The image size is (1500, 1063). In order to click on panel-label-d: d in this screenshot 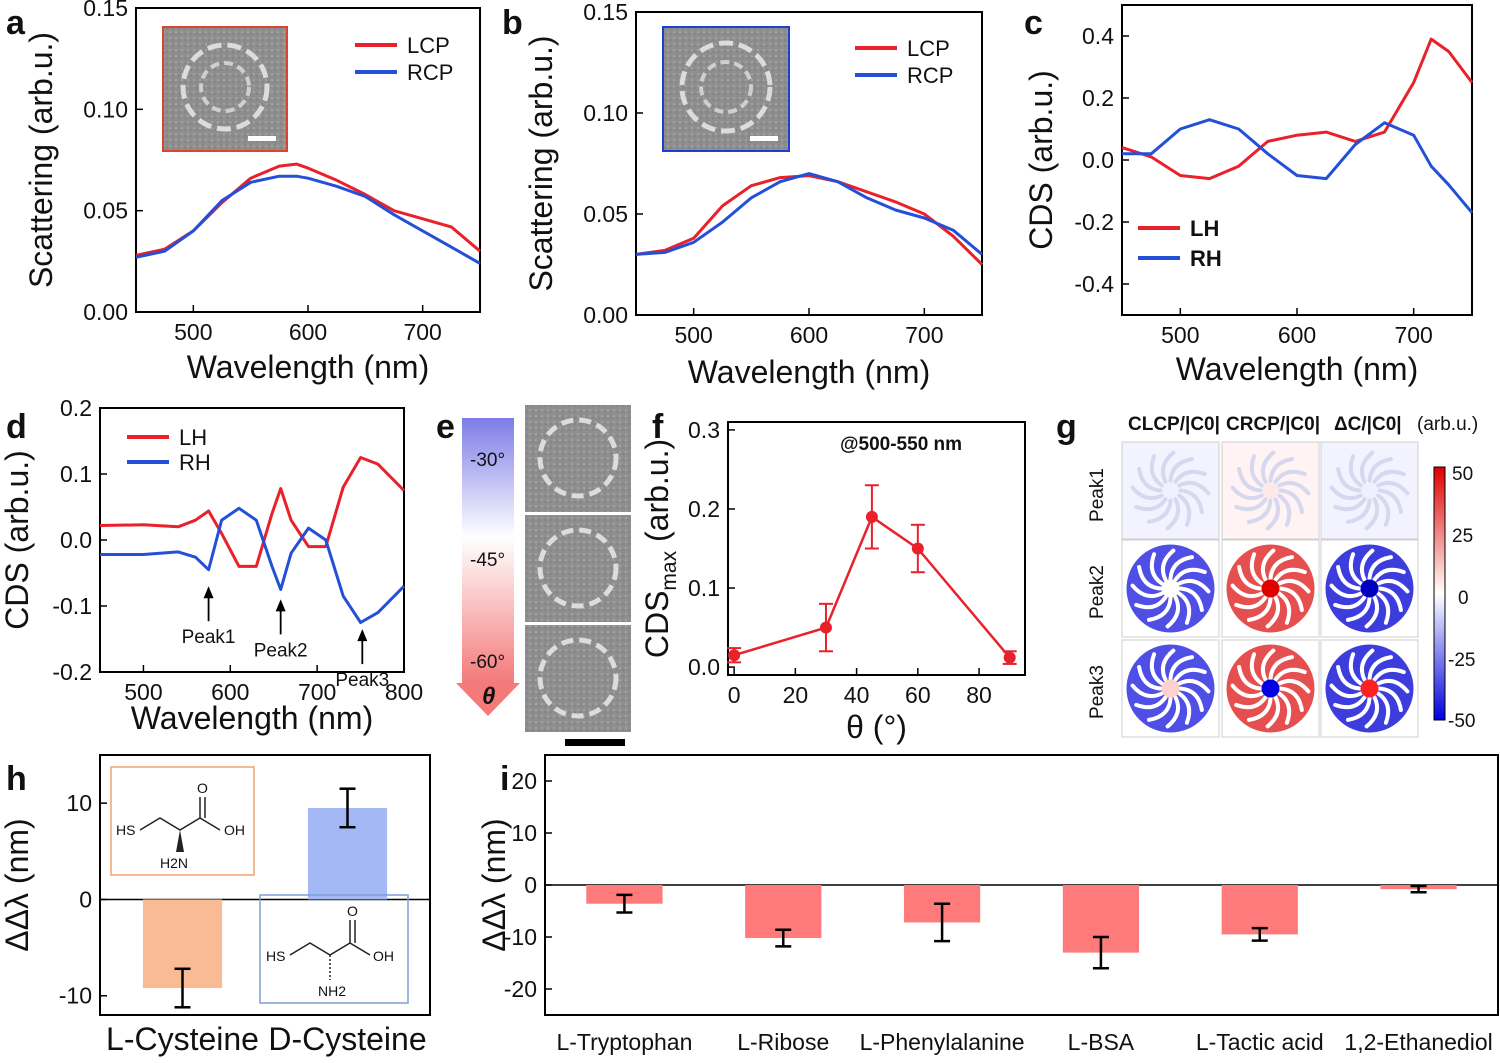, I will do `click(16, 427)`.